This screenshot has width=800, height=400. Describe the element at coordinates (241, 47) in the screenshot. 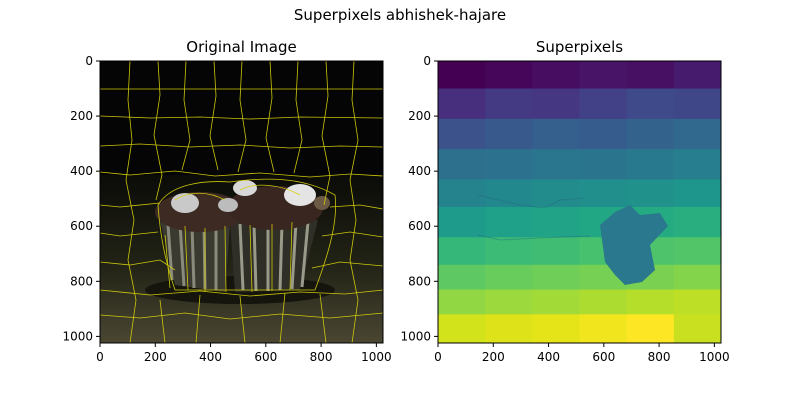

I see `axis-title-original: Original Image` at that location.